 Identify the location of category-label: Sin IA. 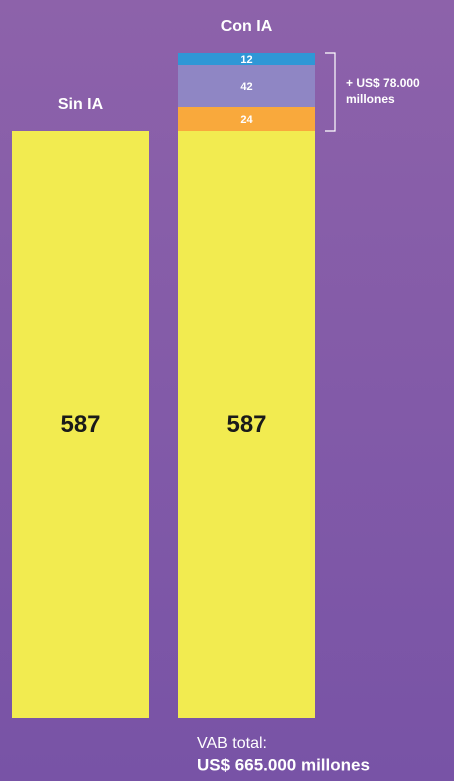
(81, 104).